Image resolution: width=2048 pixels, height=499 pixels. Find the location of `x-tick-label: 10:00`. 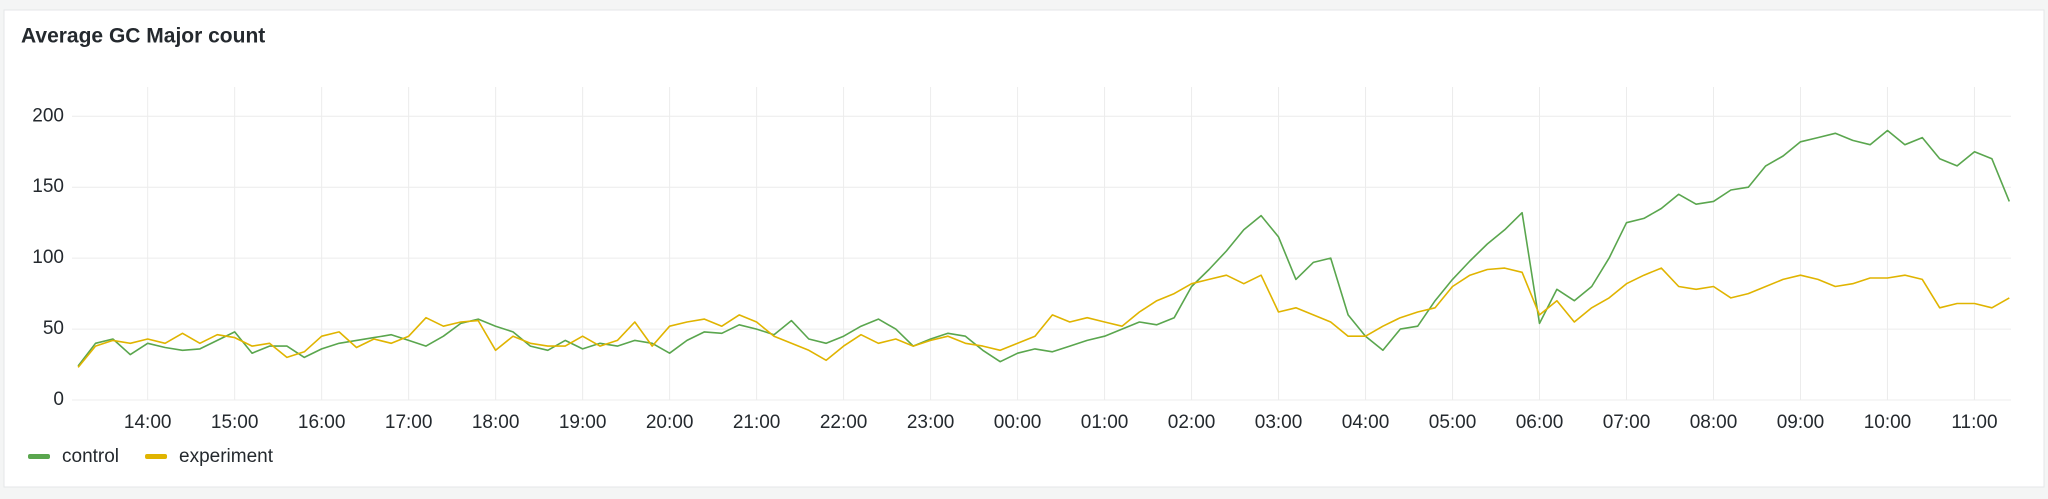

x-tick-label: 10:00 is located at coordinates (1888, 422).